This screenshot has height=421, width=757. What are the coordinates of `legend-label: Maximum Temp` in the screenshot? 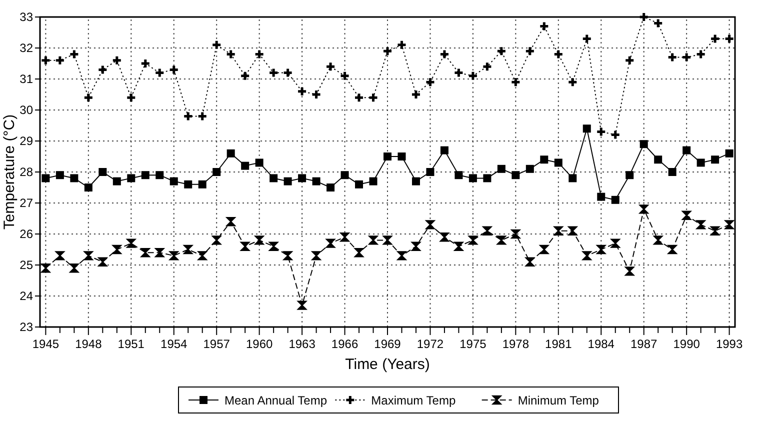 It's located at (413, 401).